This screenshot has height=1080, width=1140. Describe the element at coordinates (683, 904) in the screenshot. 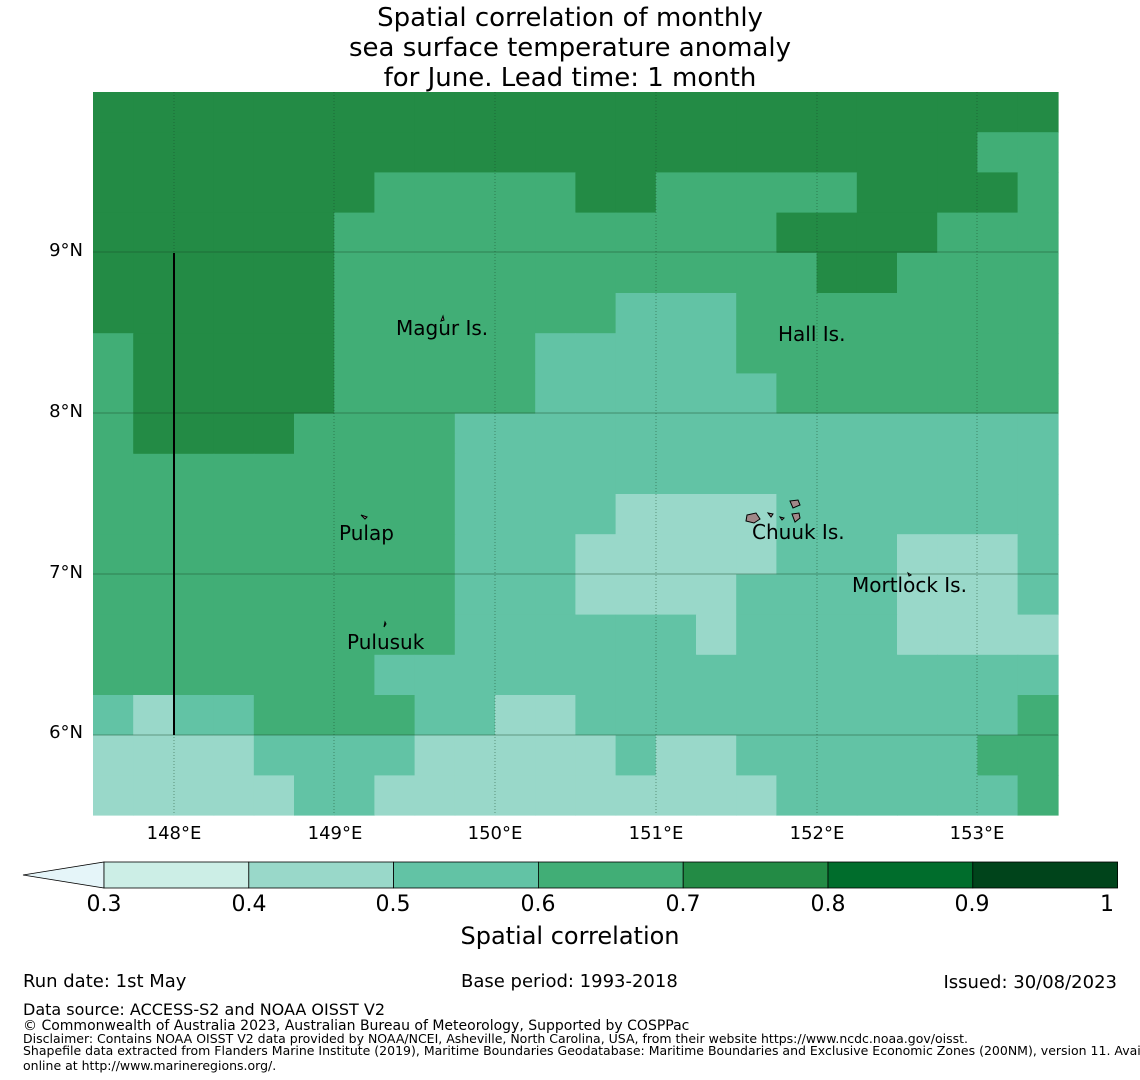

I see `colorbar-tick-4: 0.7` at that location.